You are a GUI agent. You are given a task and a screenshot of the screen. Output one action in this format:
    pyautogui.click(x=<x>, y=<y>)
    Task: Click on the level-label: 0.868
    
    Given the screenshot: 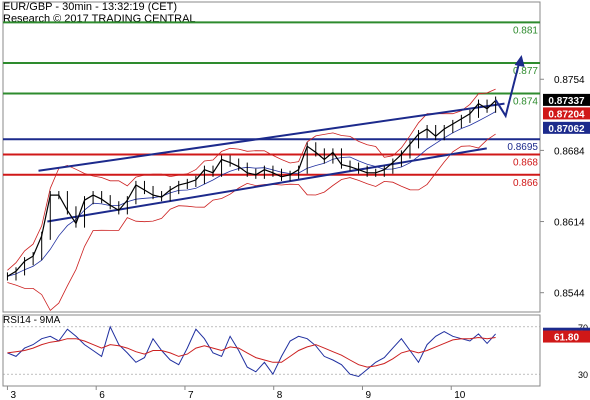 What is the action you would take?
    pyautogui.click(x=525, y=162)
    